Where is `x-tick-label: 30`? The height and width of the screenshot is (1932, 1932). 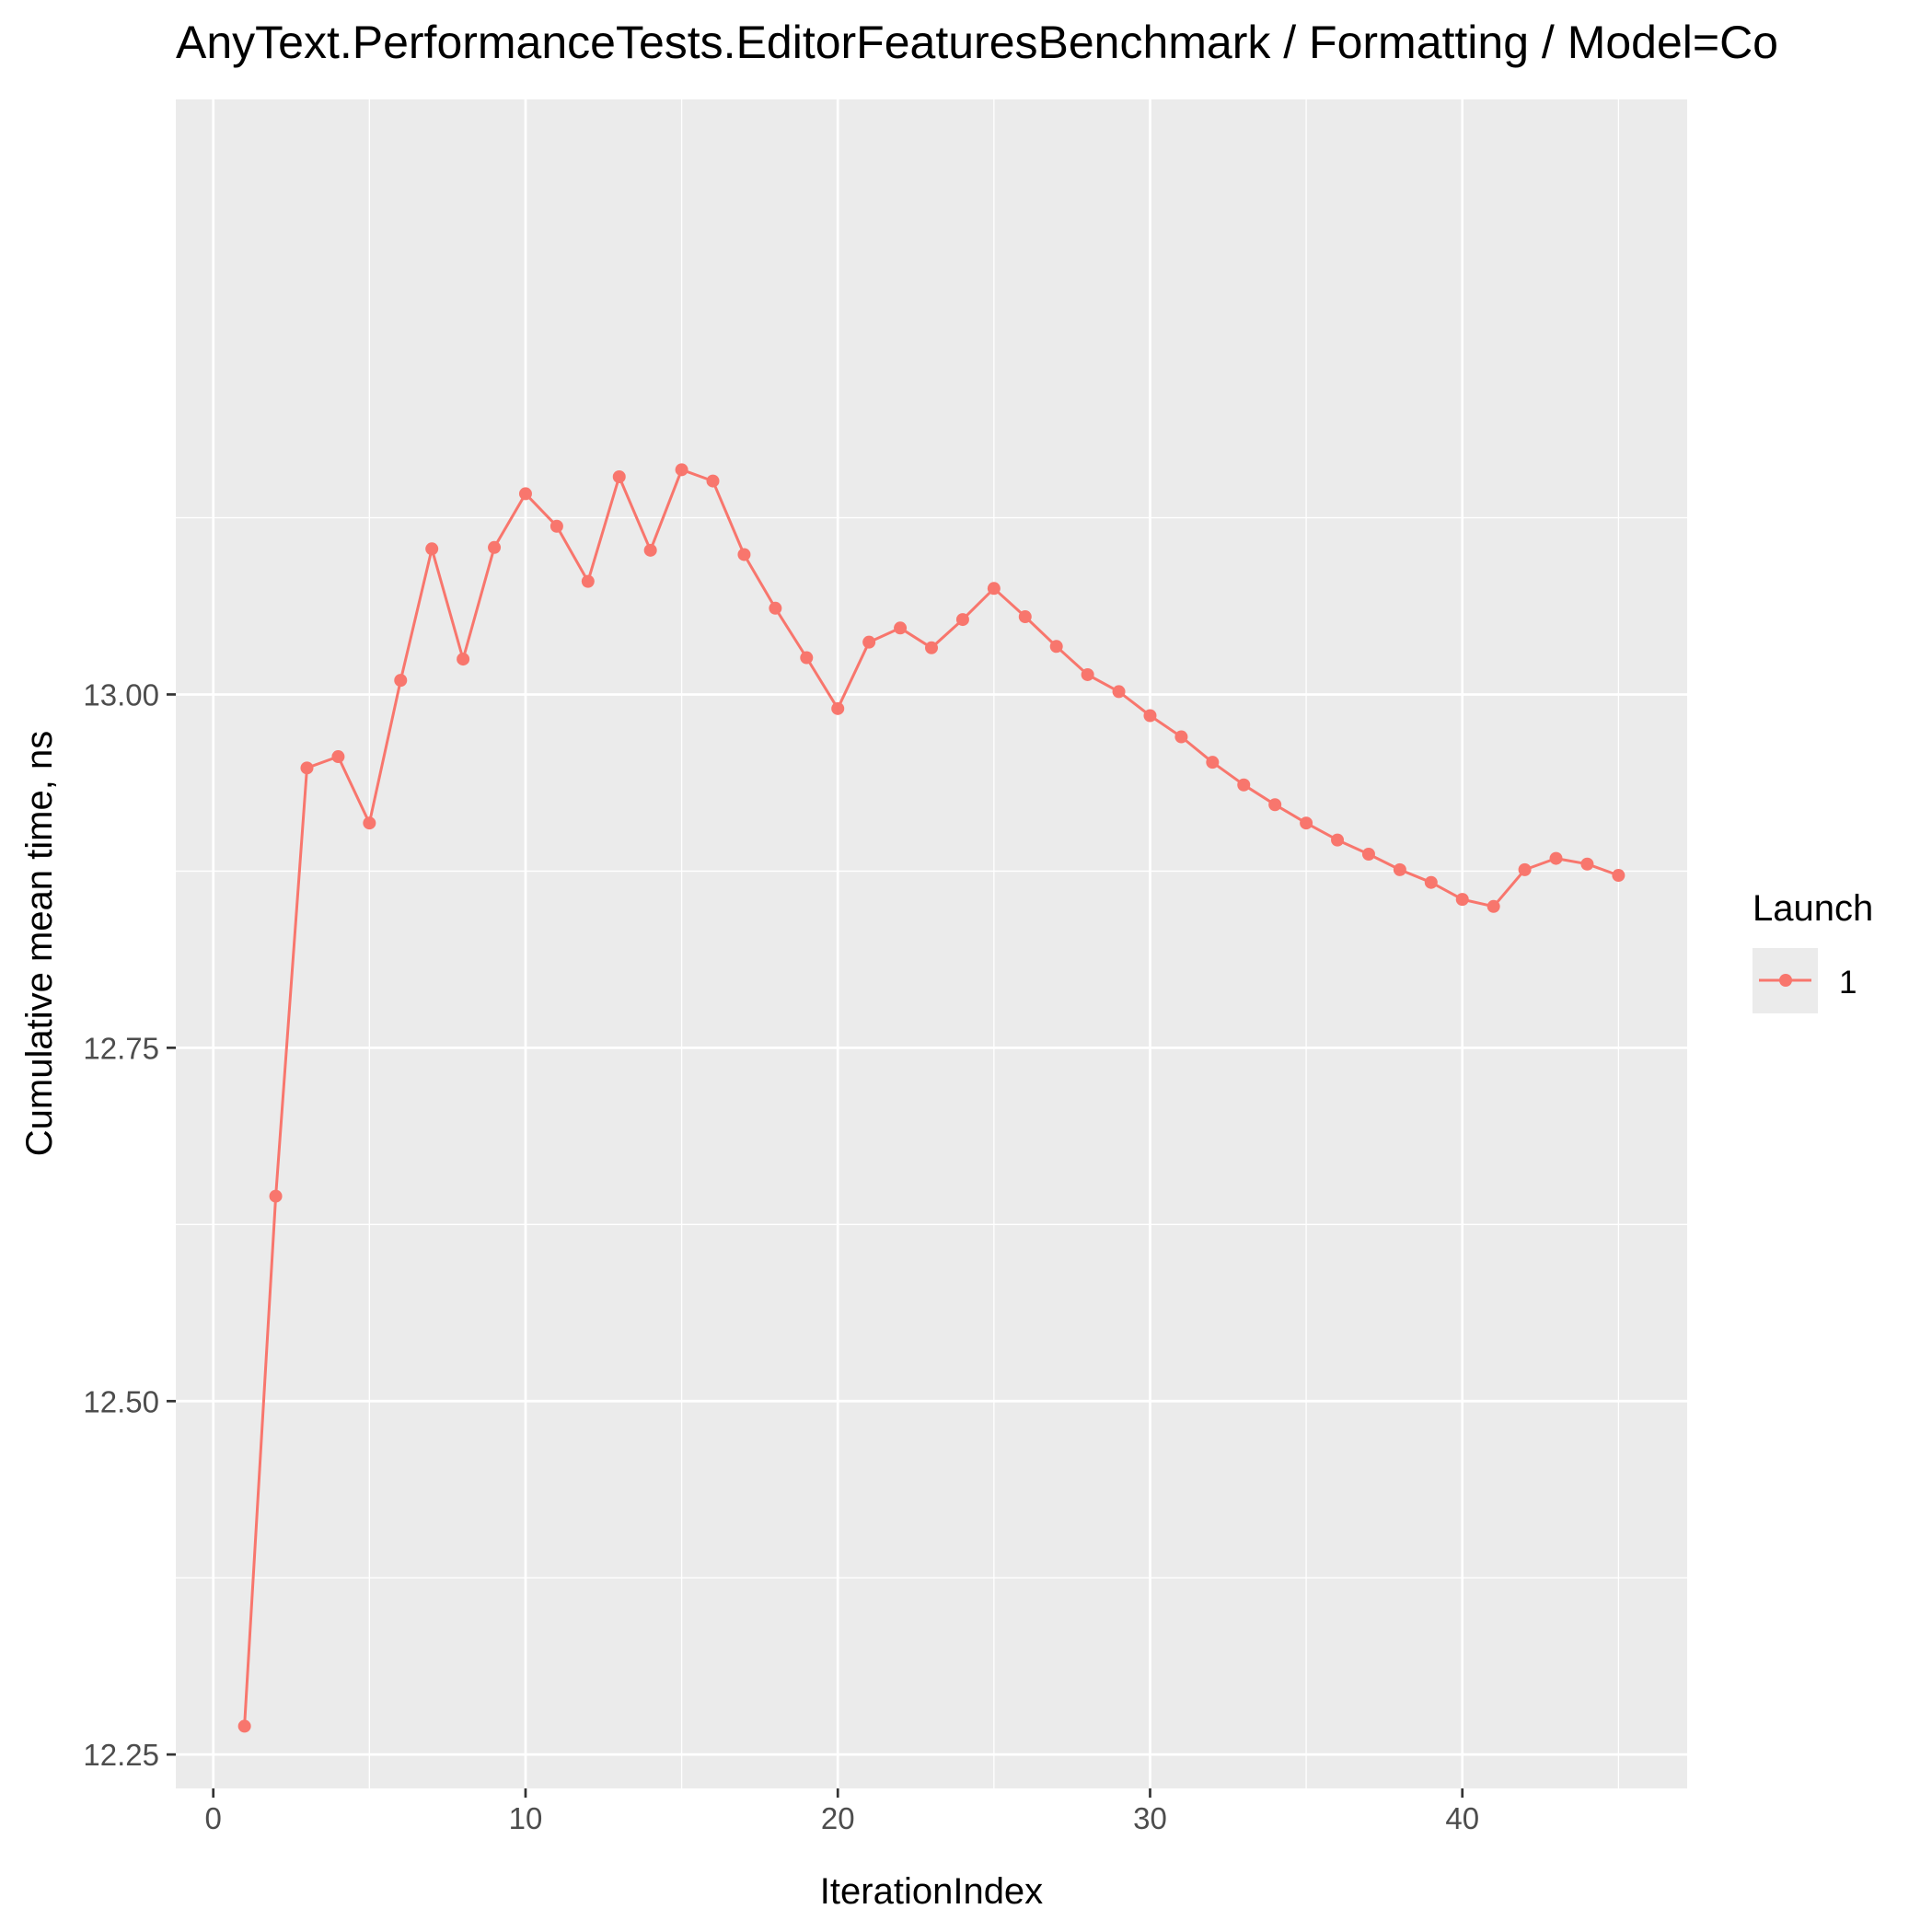
x-tick-label: 30 is located at coordinates (1150, 1818).